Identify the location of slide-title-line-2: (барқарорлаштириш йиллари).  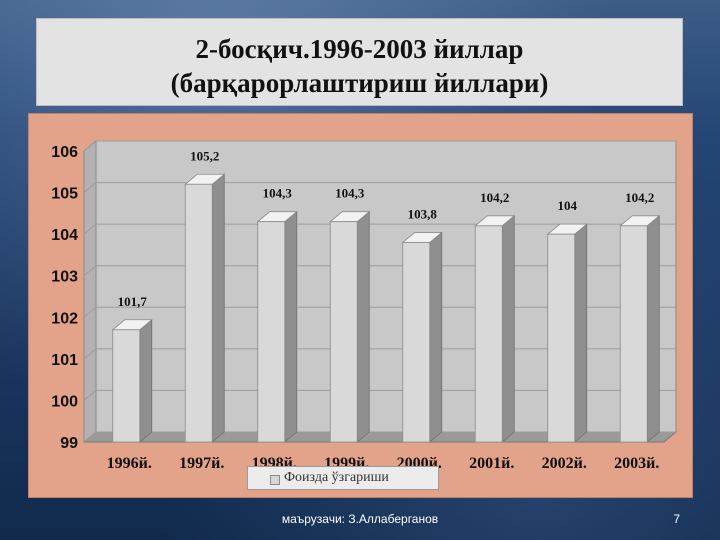
(359, 83).